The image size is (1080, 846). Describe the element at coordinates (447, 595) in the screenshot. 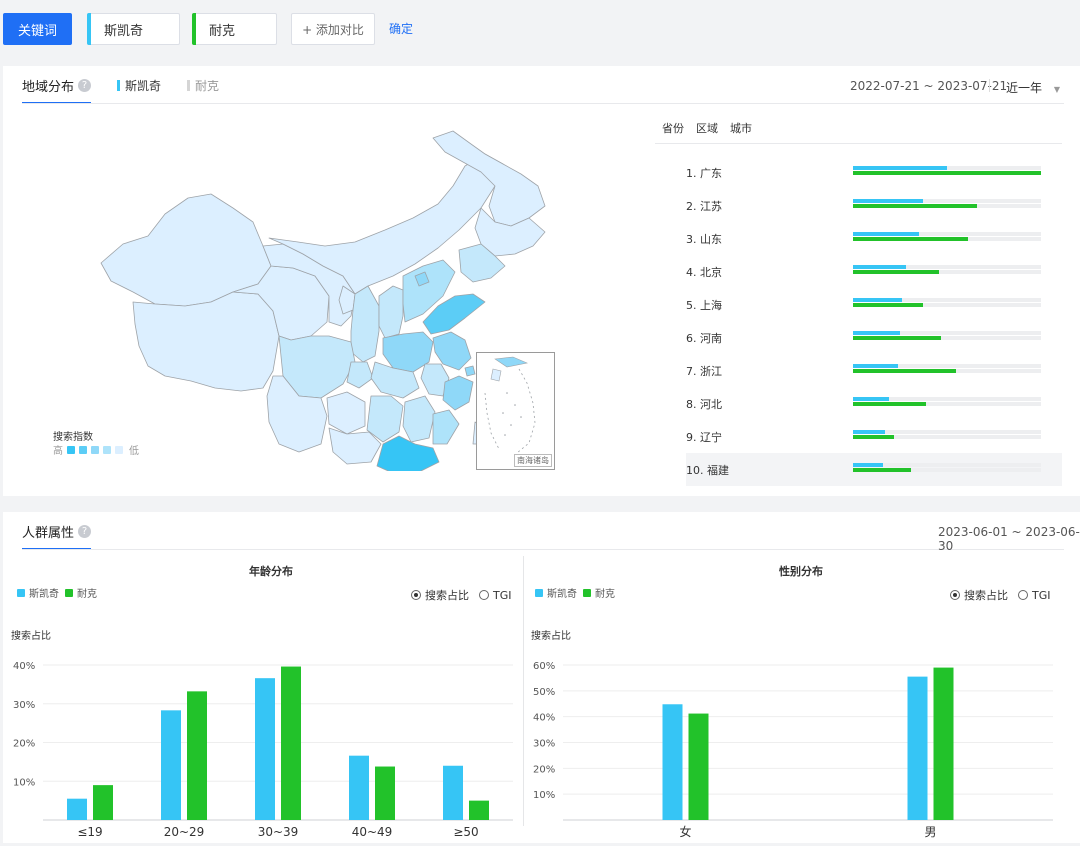

I see `radio-label: 搜索占比` at that location.